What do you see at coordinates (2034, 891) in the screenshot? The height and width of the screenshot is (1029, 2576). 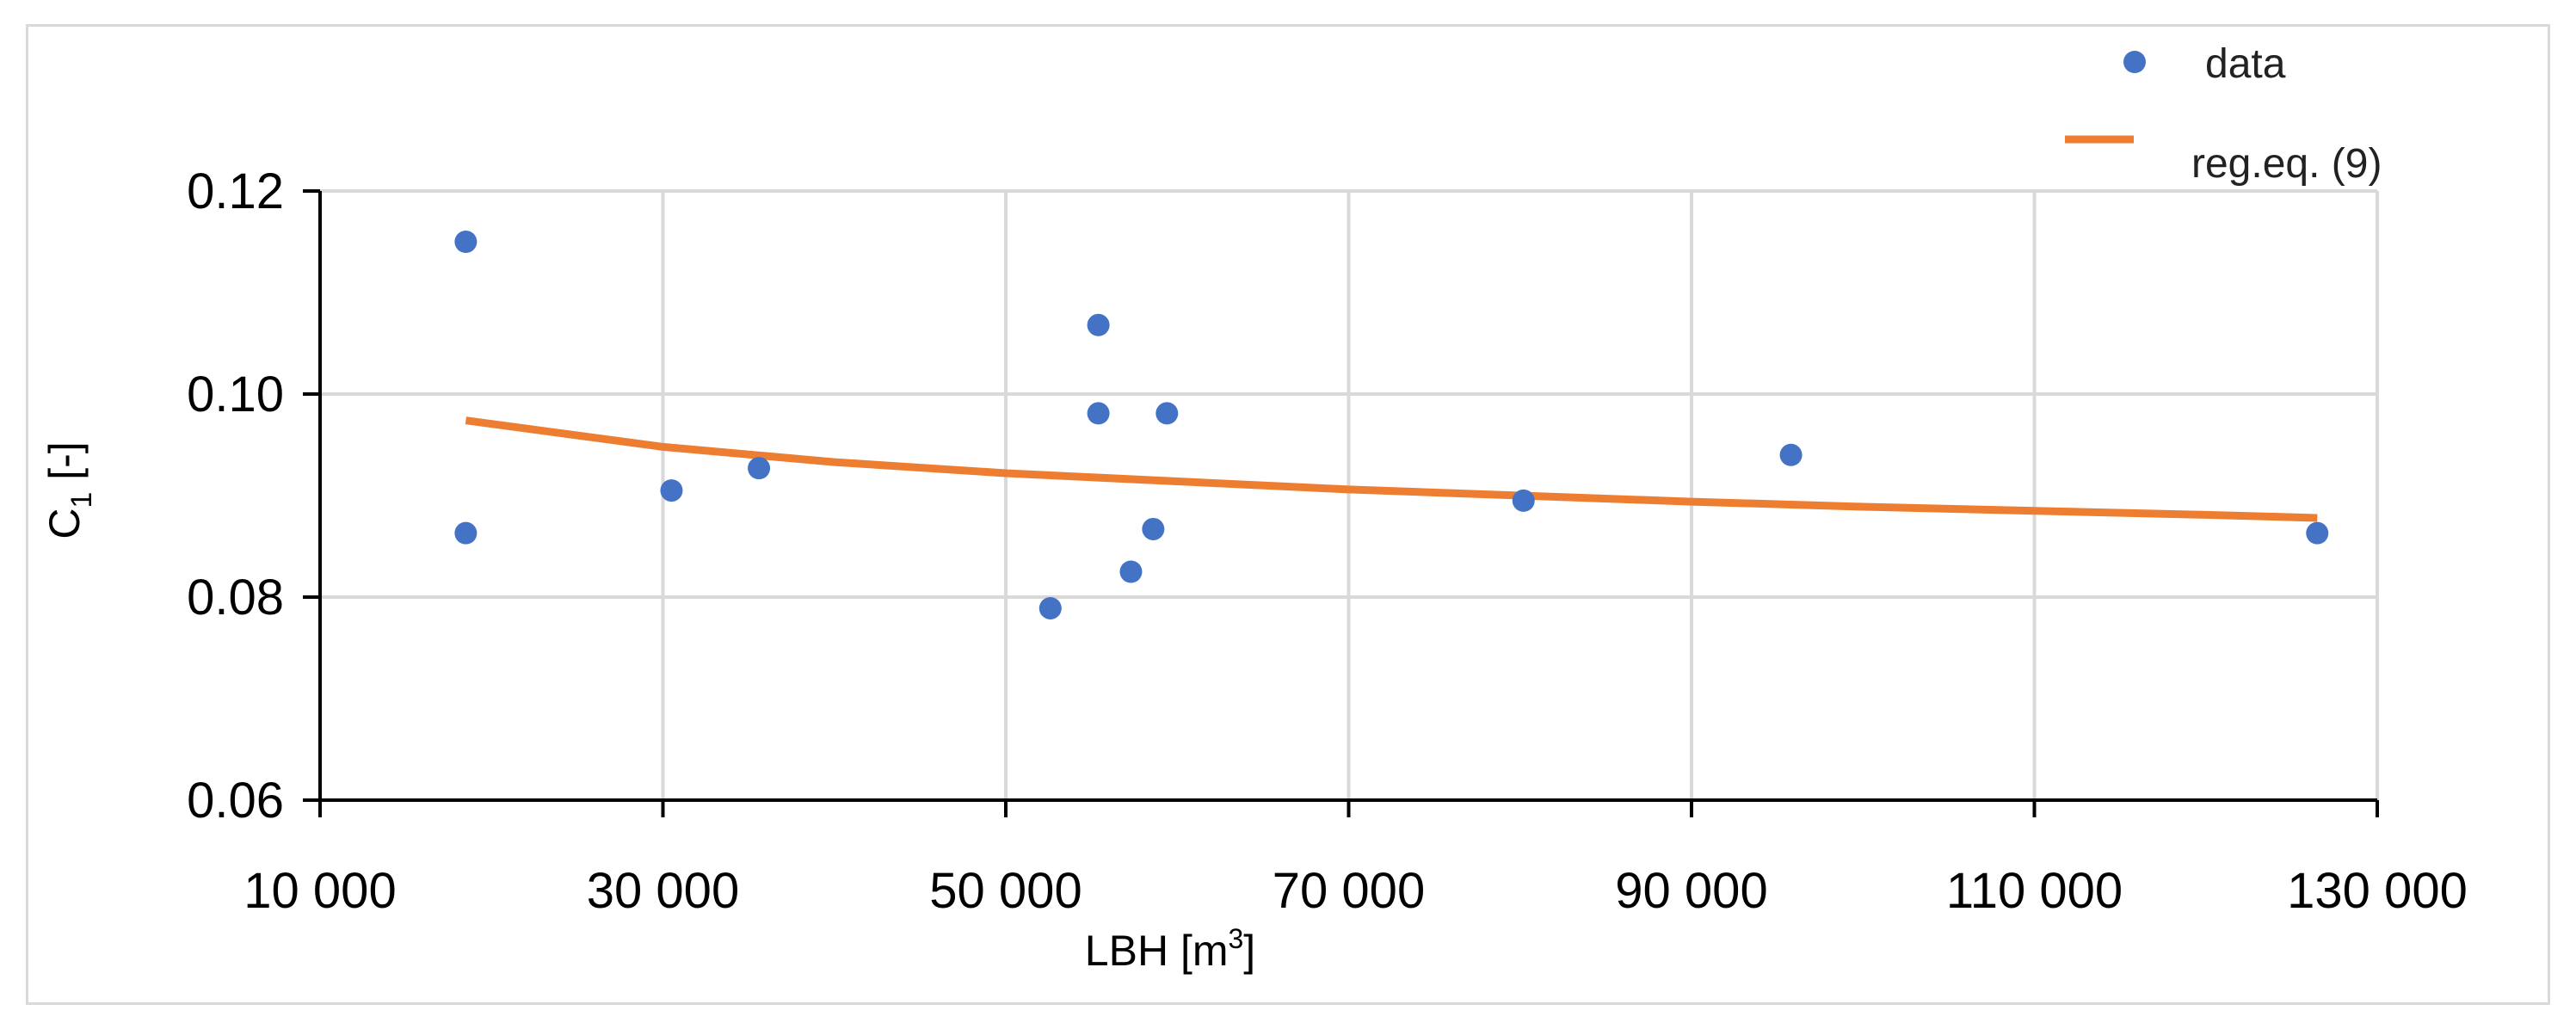 I see `x-tick-label: 110 000` at bounding box center [2034, 891].